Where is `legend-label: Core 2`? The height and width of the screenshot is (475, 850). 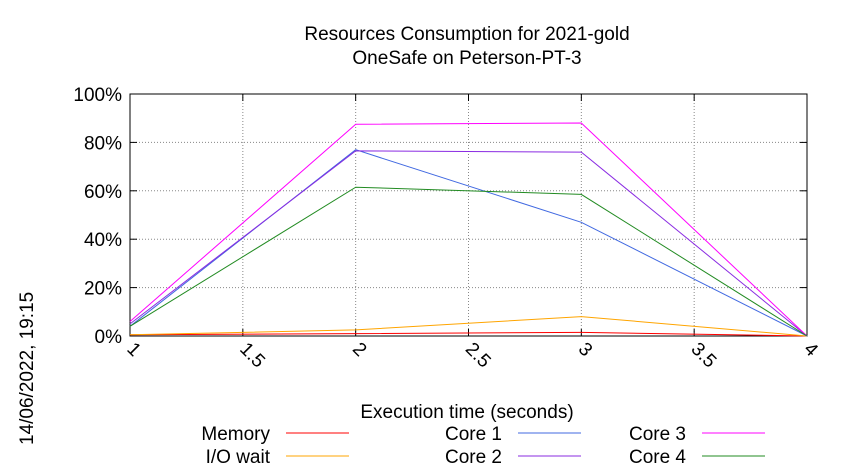
legend-label: Core 2 is located at coordinates (473, 457).